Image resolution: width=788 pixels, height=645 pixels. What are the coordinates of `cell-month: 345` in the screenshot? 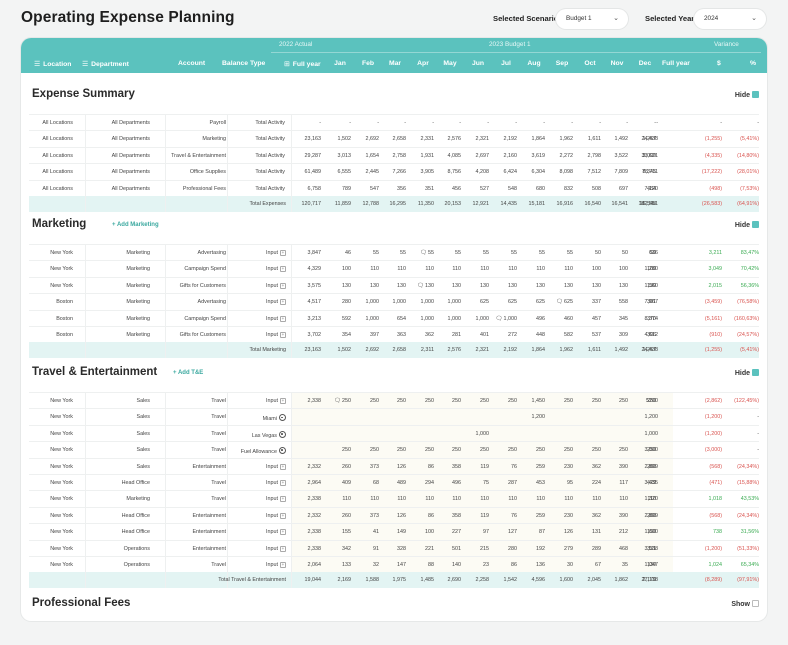 It's located at (623, 318).